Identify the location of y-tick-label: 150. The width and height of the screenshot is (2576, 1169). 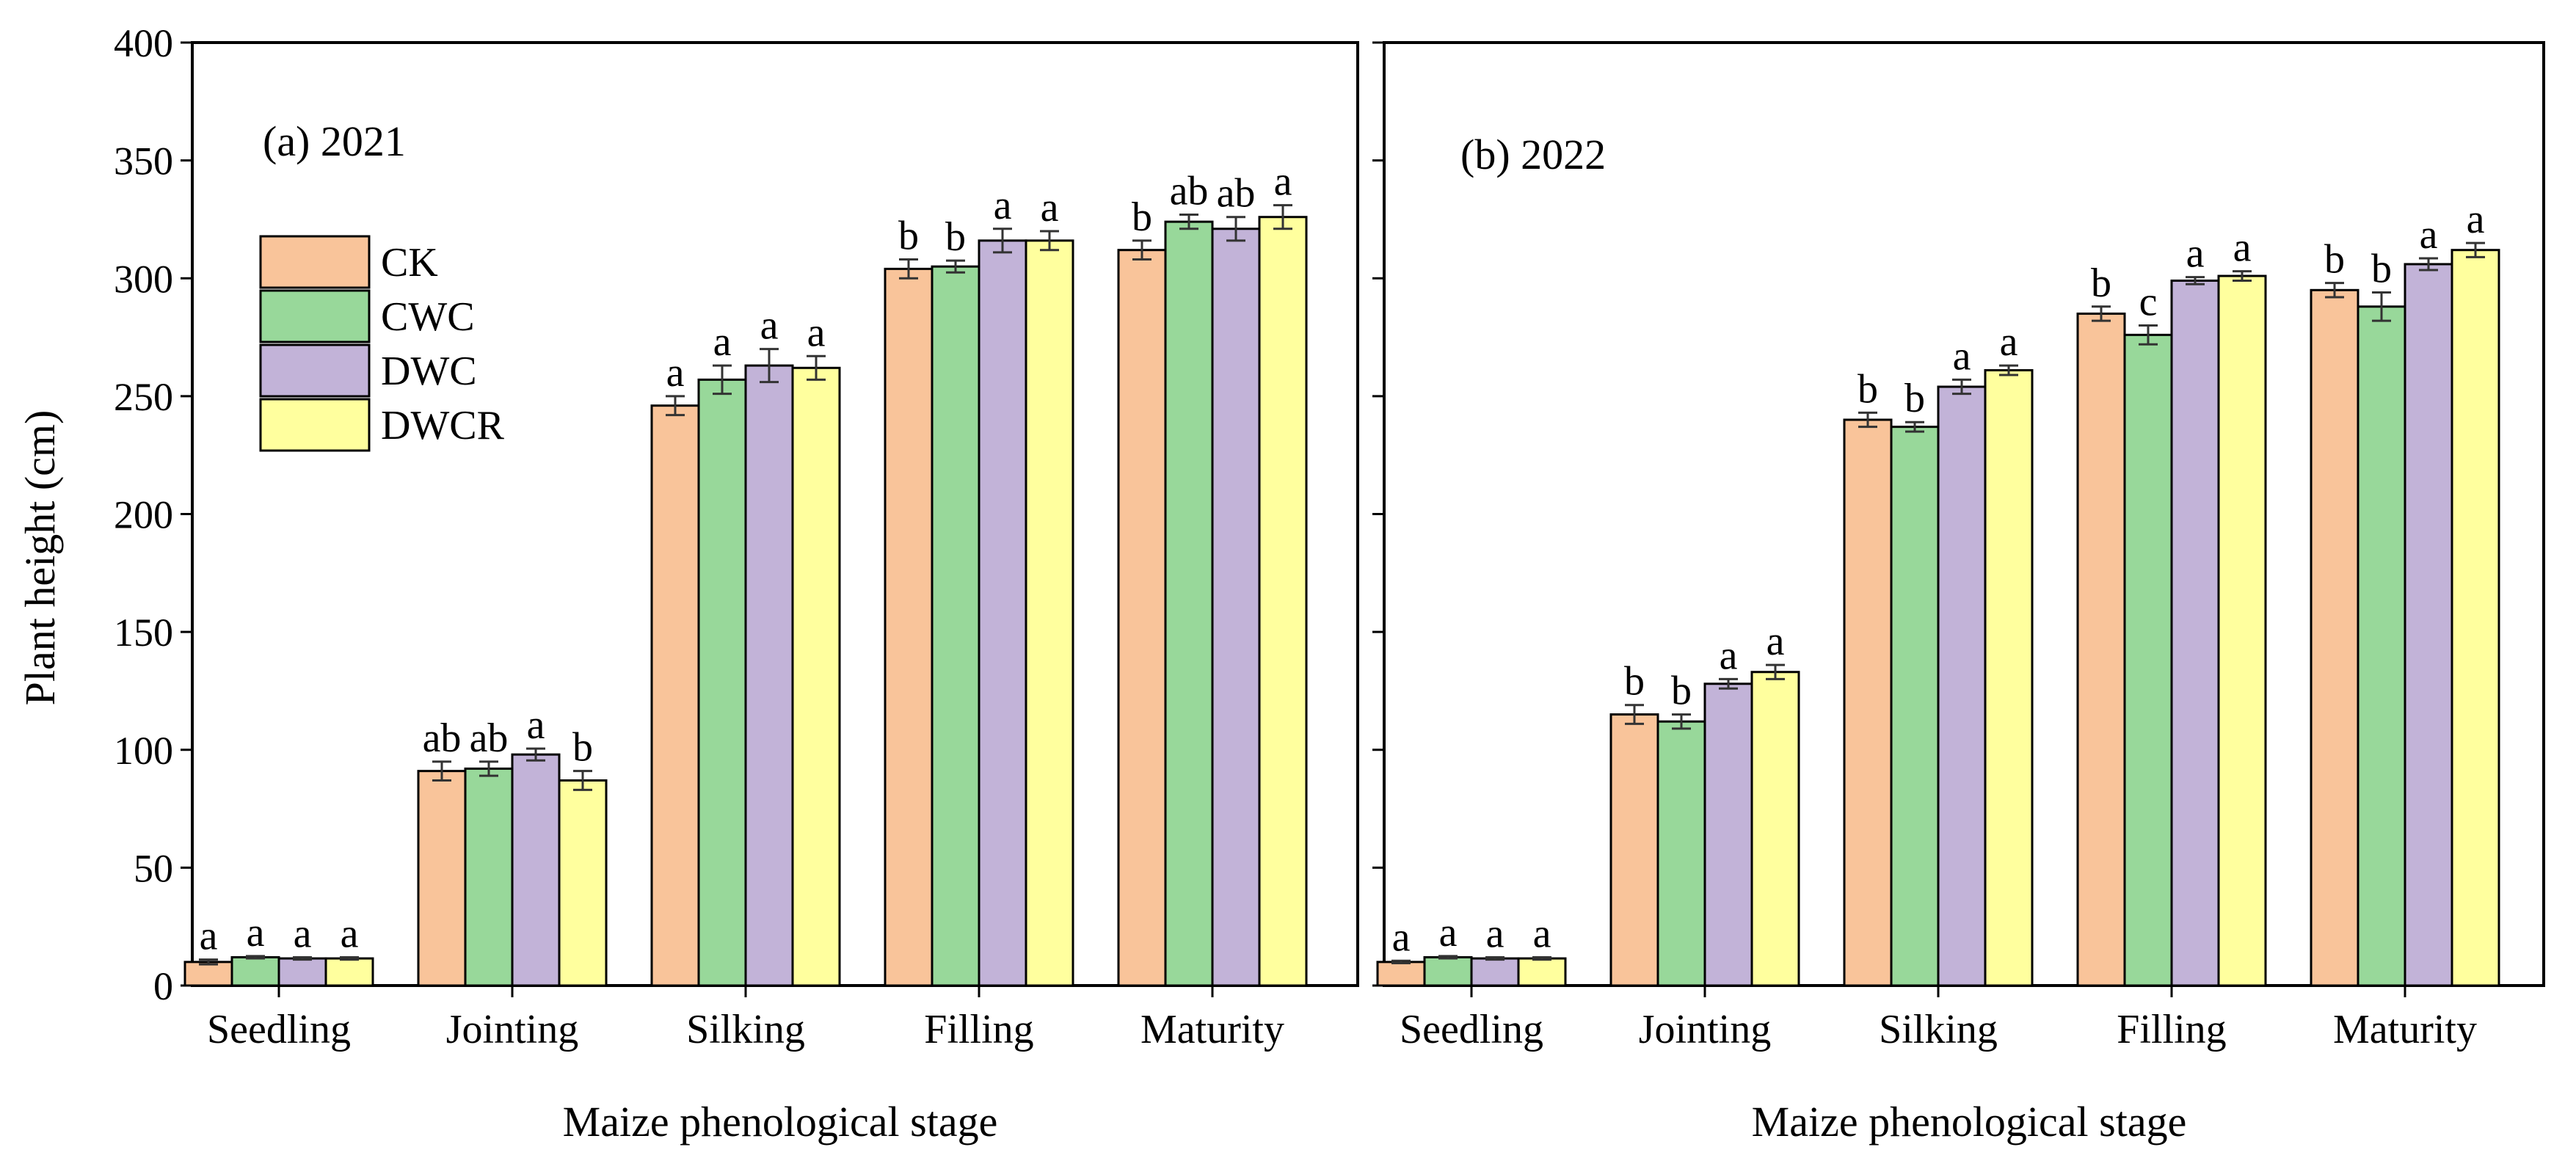
(143, 633).